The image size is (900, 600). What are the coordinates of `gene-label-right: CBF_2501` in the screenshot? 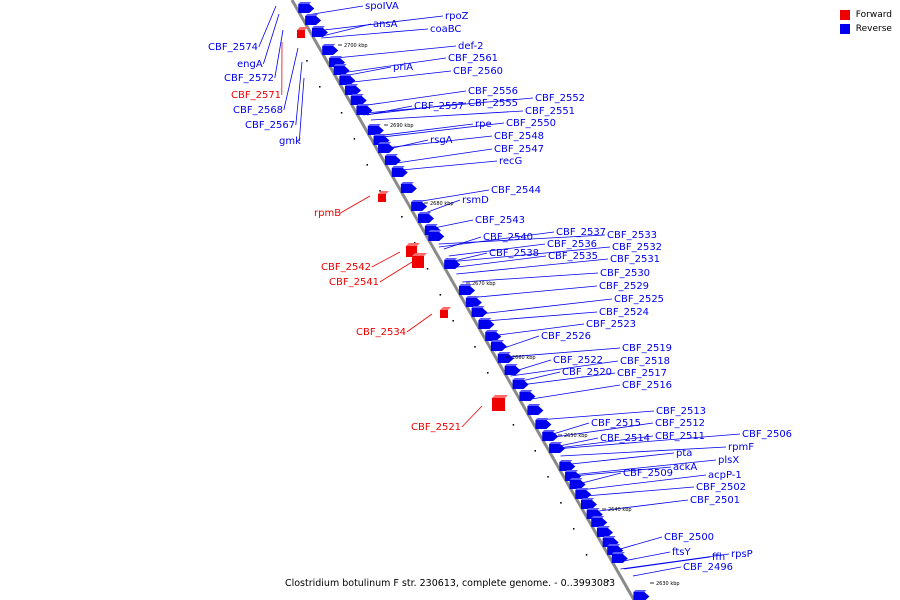 It's located at (715, 500).